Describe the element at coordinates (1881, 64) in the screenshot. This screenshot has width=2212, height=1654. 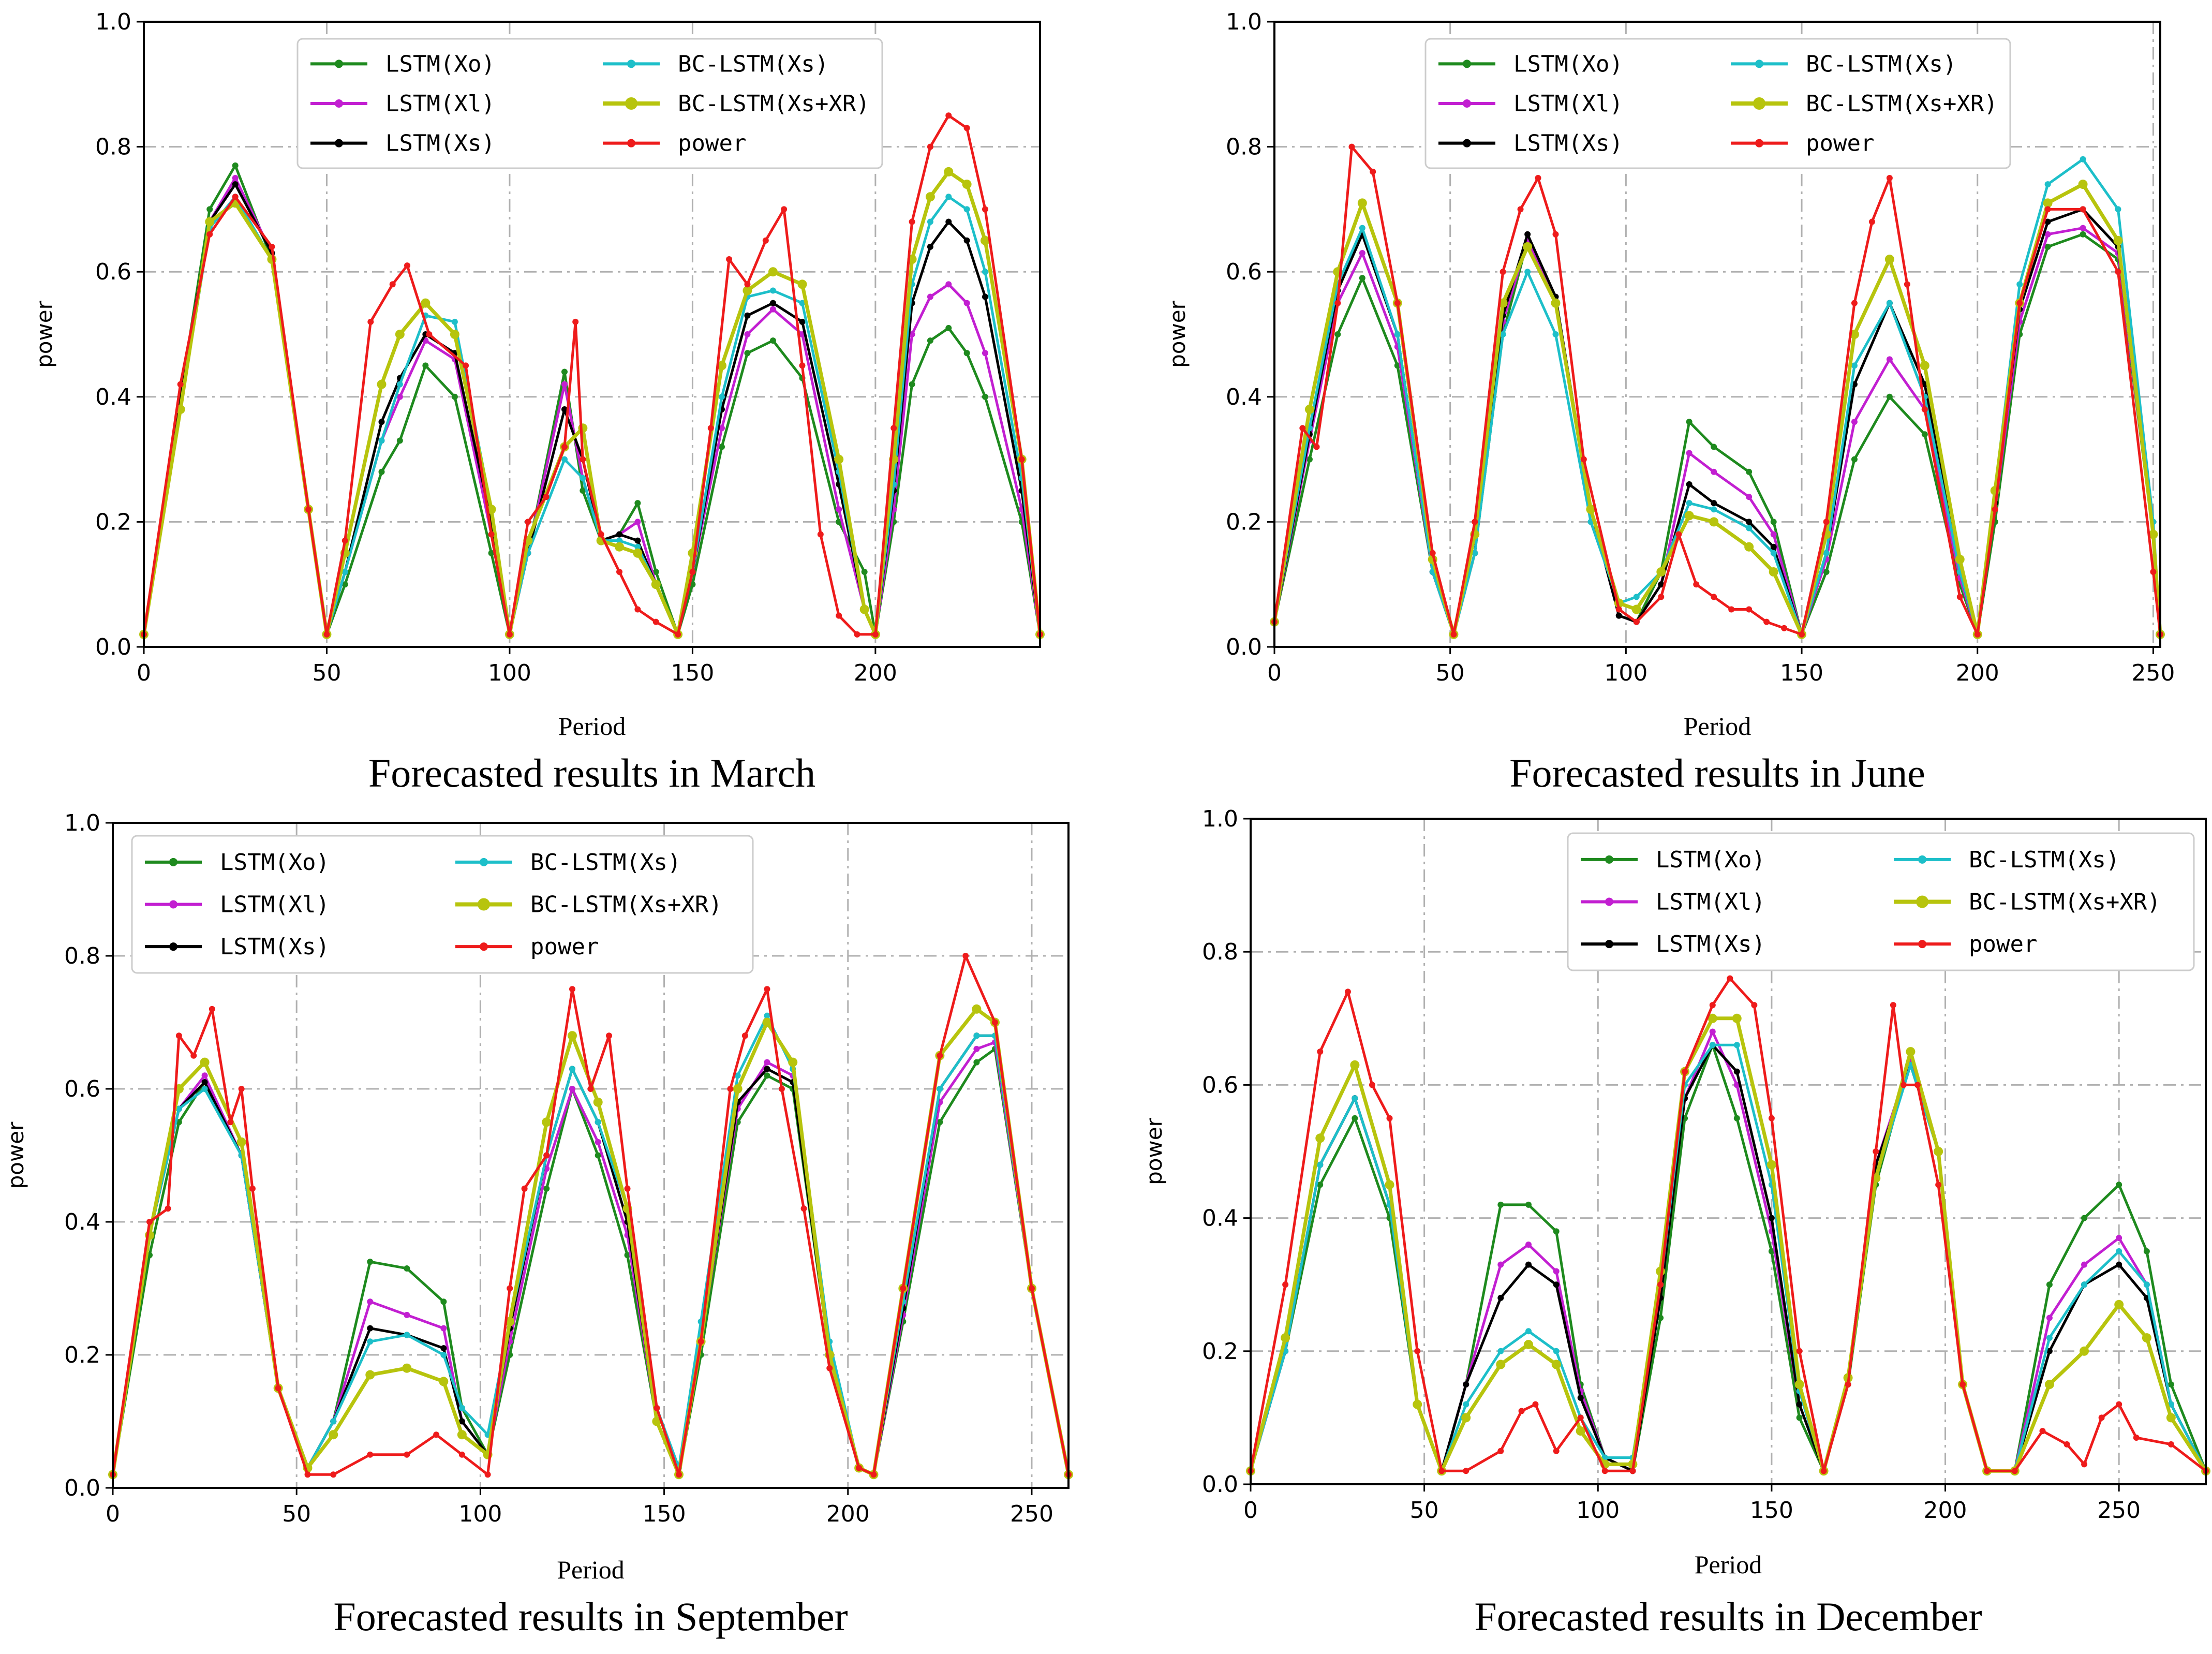
I see `legend-label: BC-LSTM(Xs)` at that location.